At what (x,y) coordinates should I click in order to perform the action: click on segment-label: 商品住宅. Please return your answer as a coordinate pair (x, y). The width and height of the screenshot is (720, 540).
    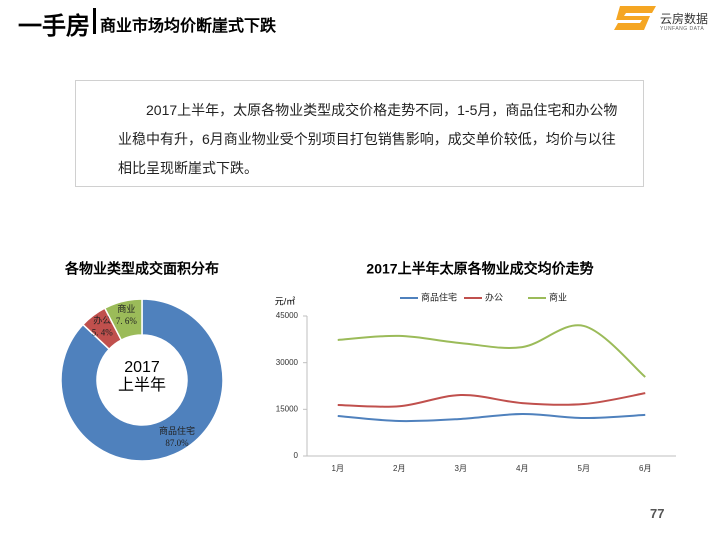
    Looking at the image, I should click on (177, 430).